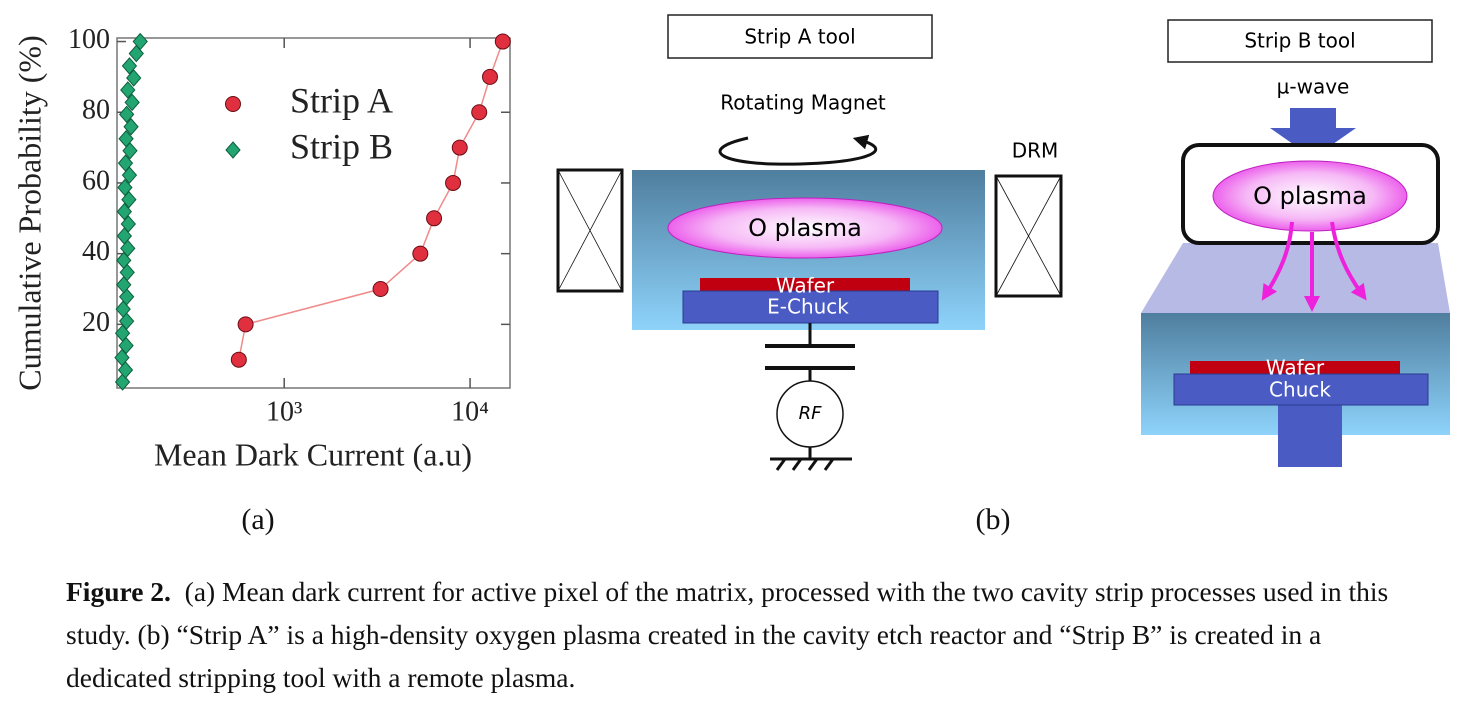  Describe the element at coordinates (341, 100) in the screenshot. I see `legend-label: Strip A` at that location.